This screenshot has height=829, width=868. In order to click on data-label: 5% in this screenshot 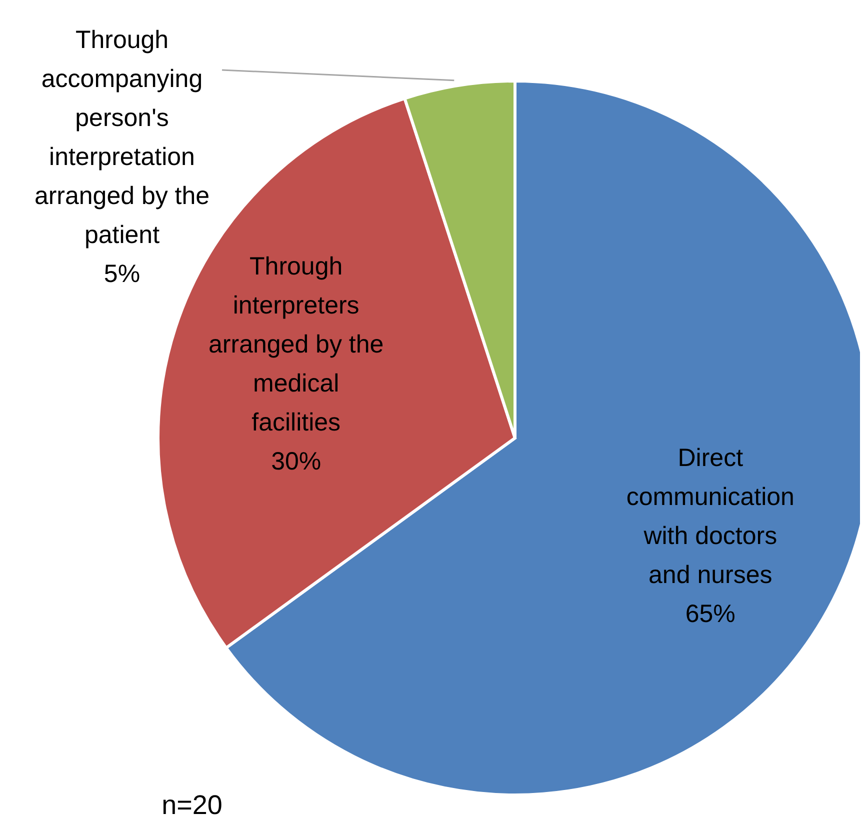, I will do `click(122, 274)`.